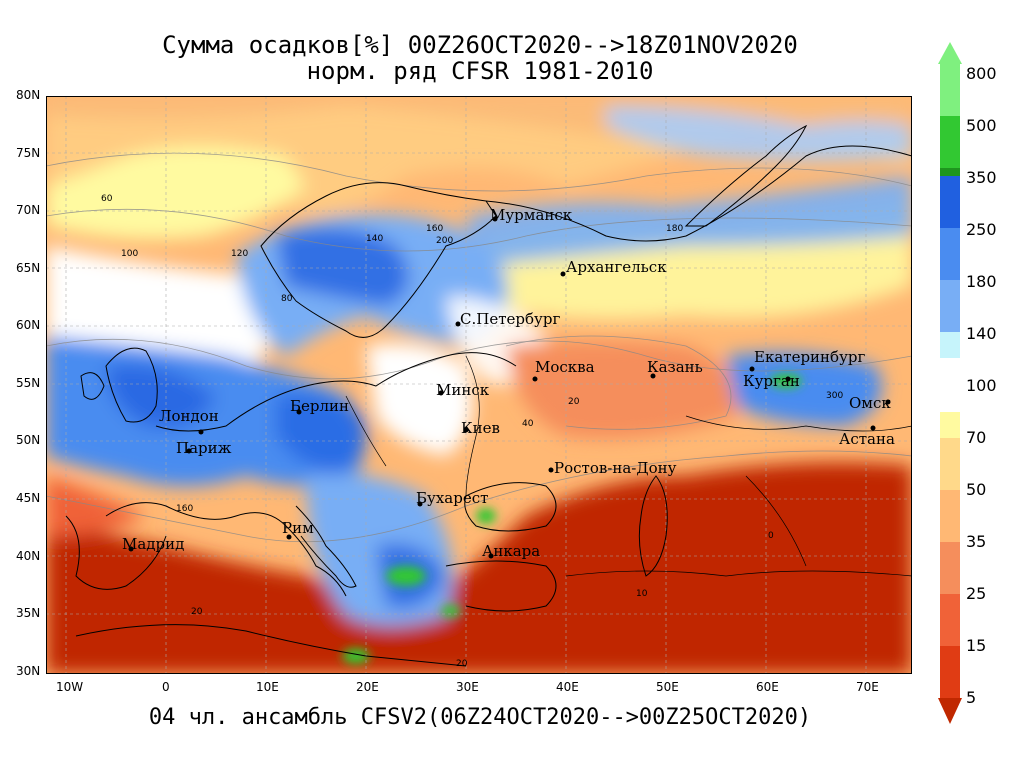 Image resolution: width=1024 pixels, height=768 pixels. I want to click on lon-label: 10E, so click(267, 687).